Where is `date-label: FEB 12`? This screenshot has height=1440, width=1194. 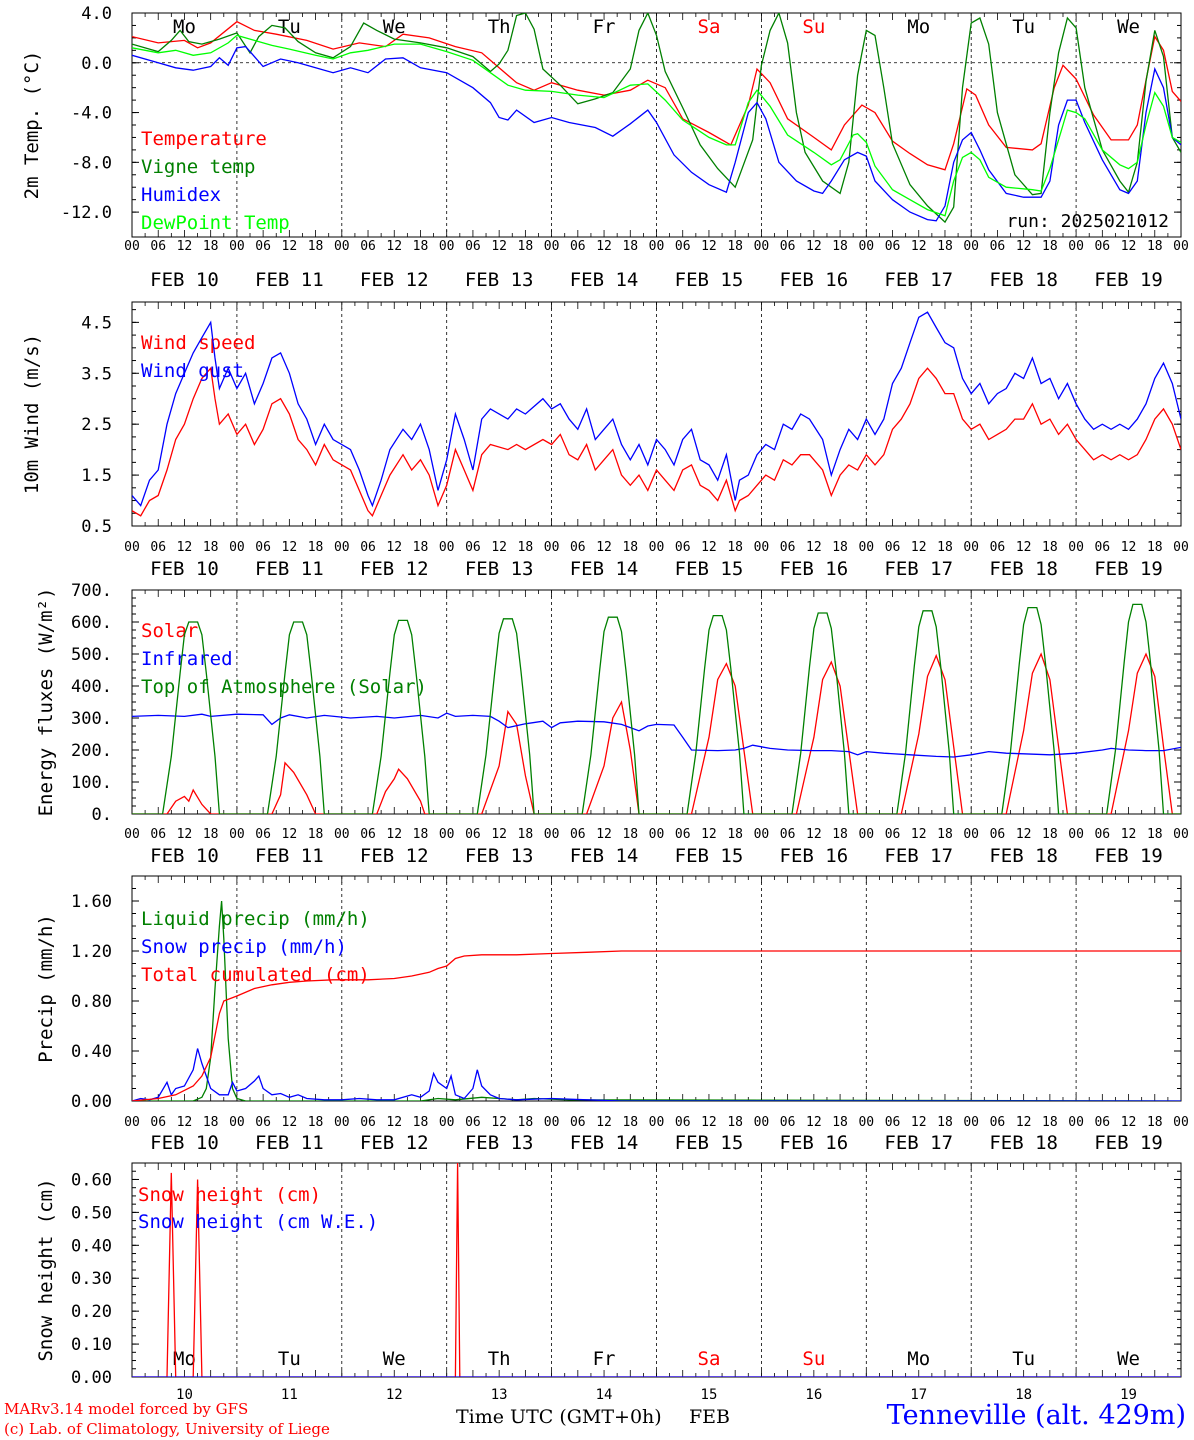
date-label: FEB 12 is located at coordinates (394, 1143).